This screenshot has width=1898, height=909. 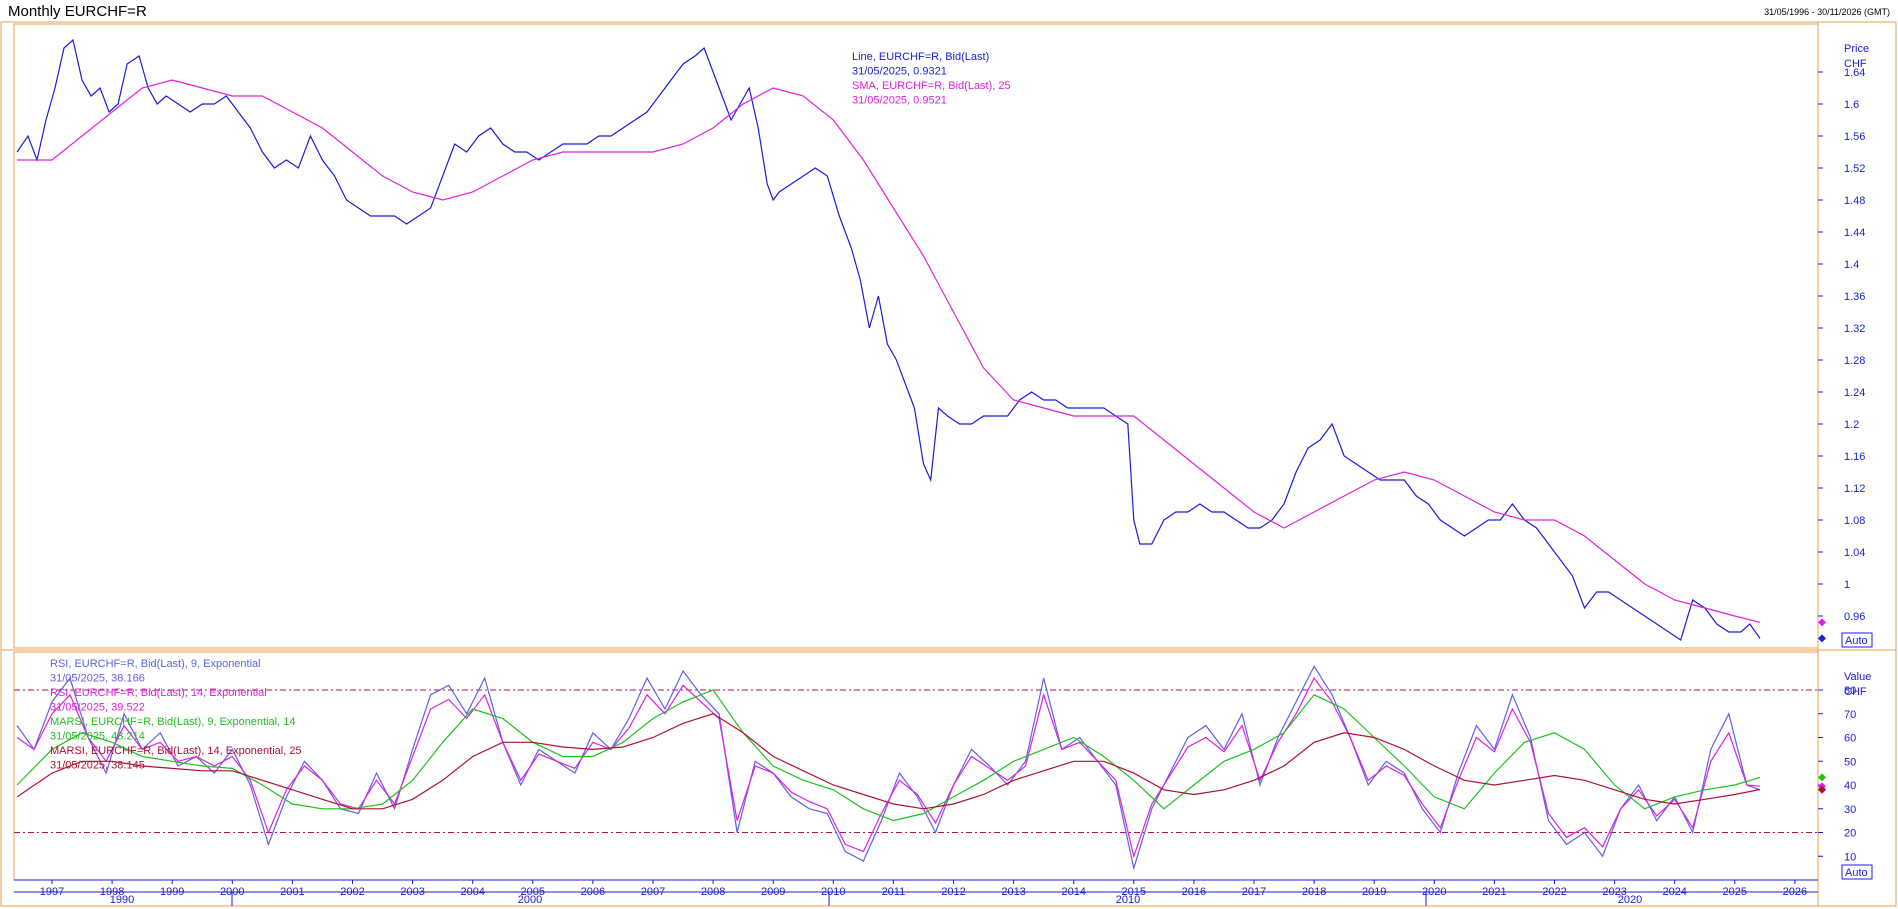 I want to click on y-tick-label: 1.56, so click(x=1854, y=137).